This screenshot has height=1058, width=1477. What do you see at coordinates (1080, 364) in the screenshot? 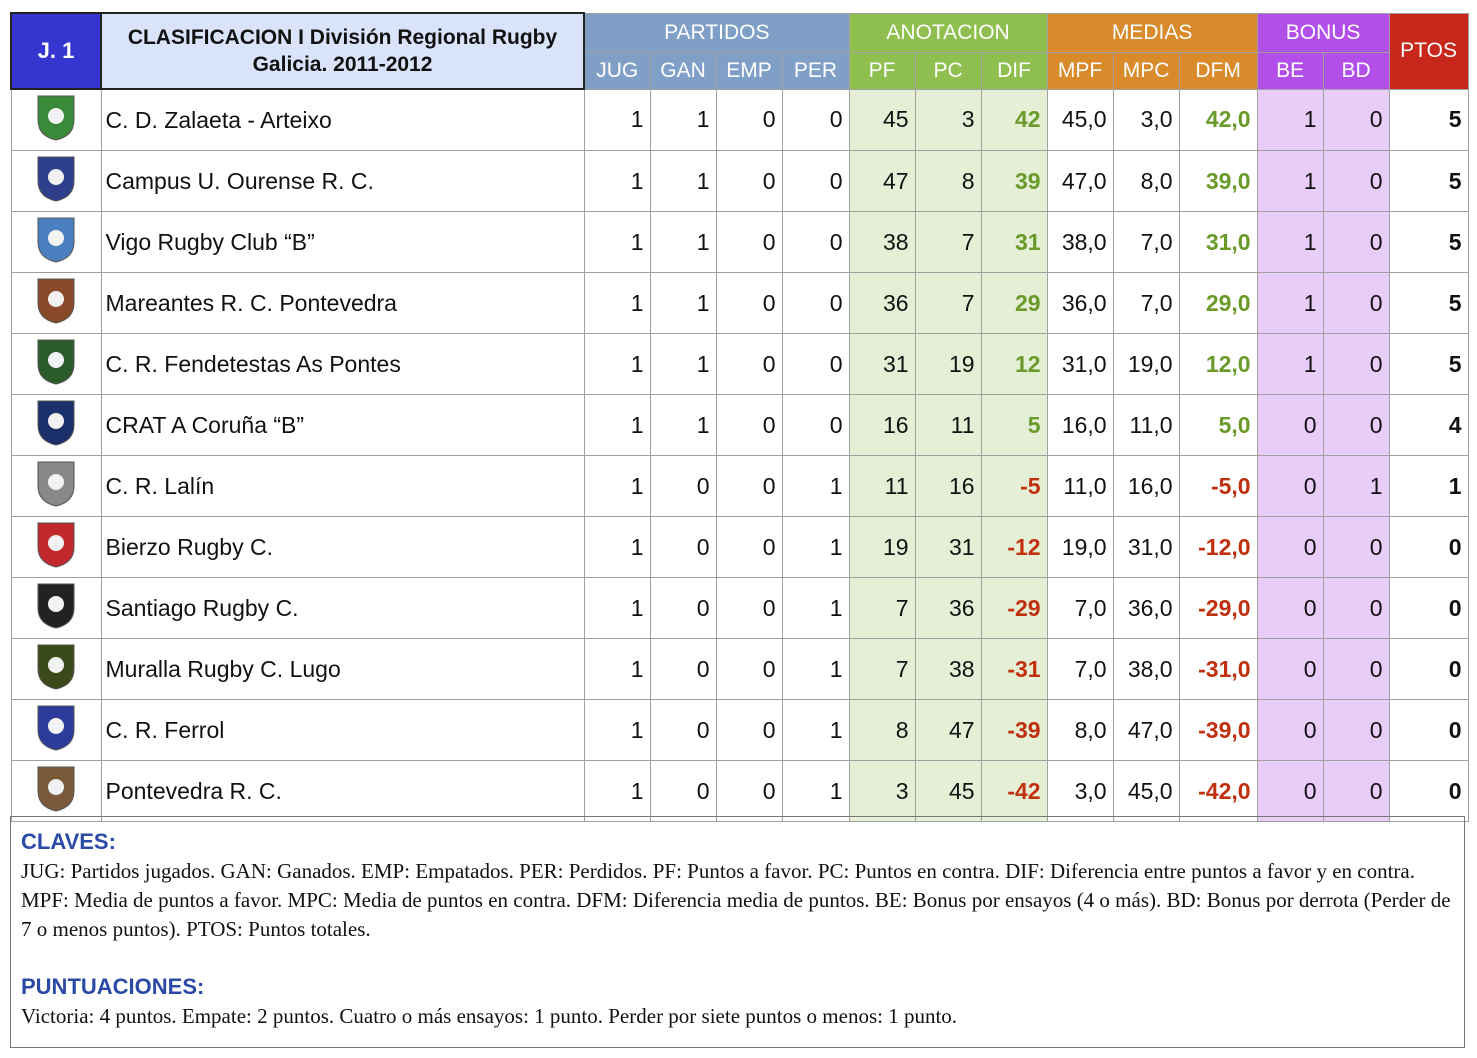
I see `stat-cell: 31,0` at bounding box center [1080, 364].